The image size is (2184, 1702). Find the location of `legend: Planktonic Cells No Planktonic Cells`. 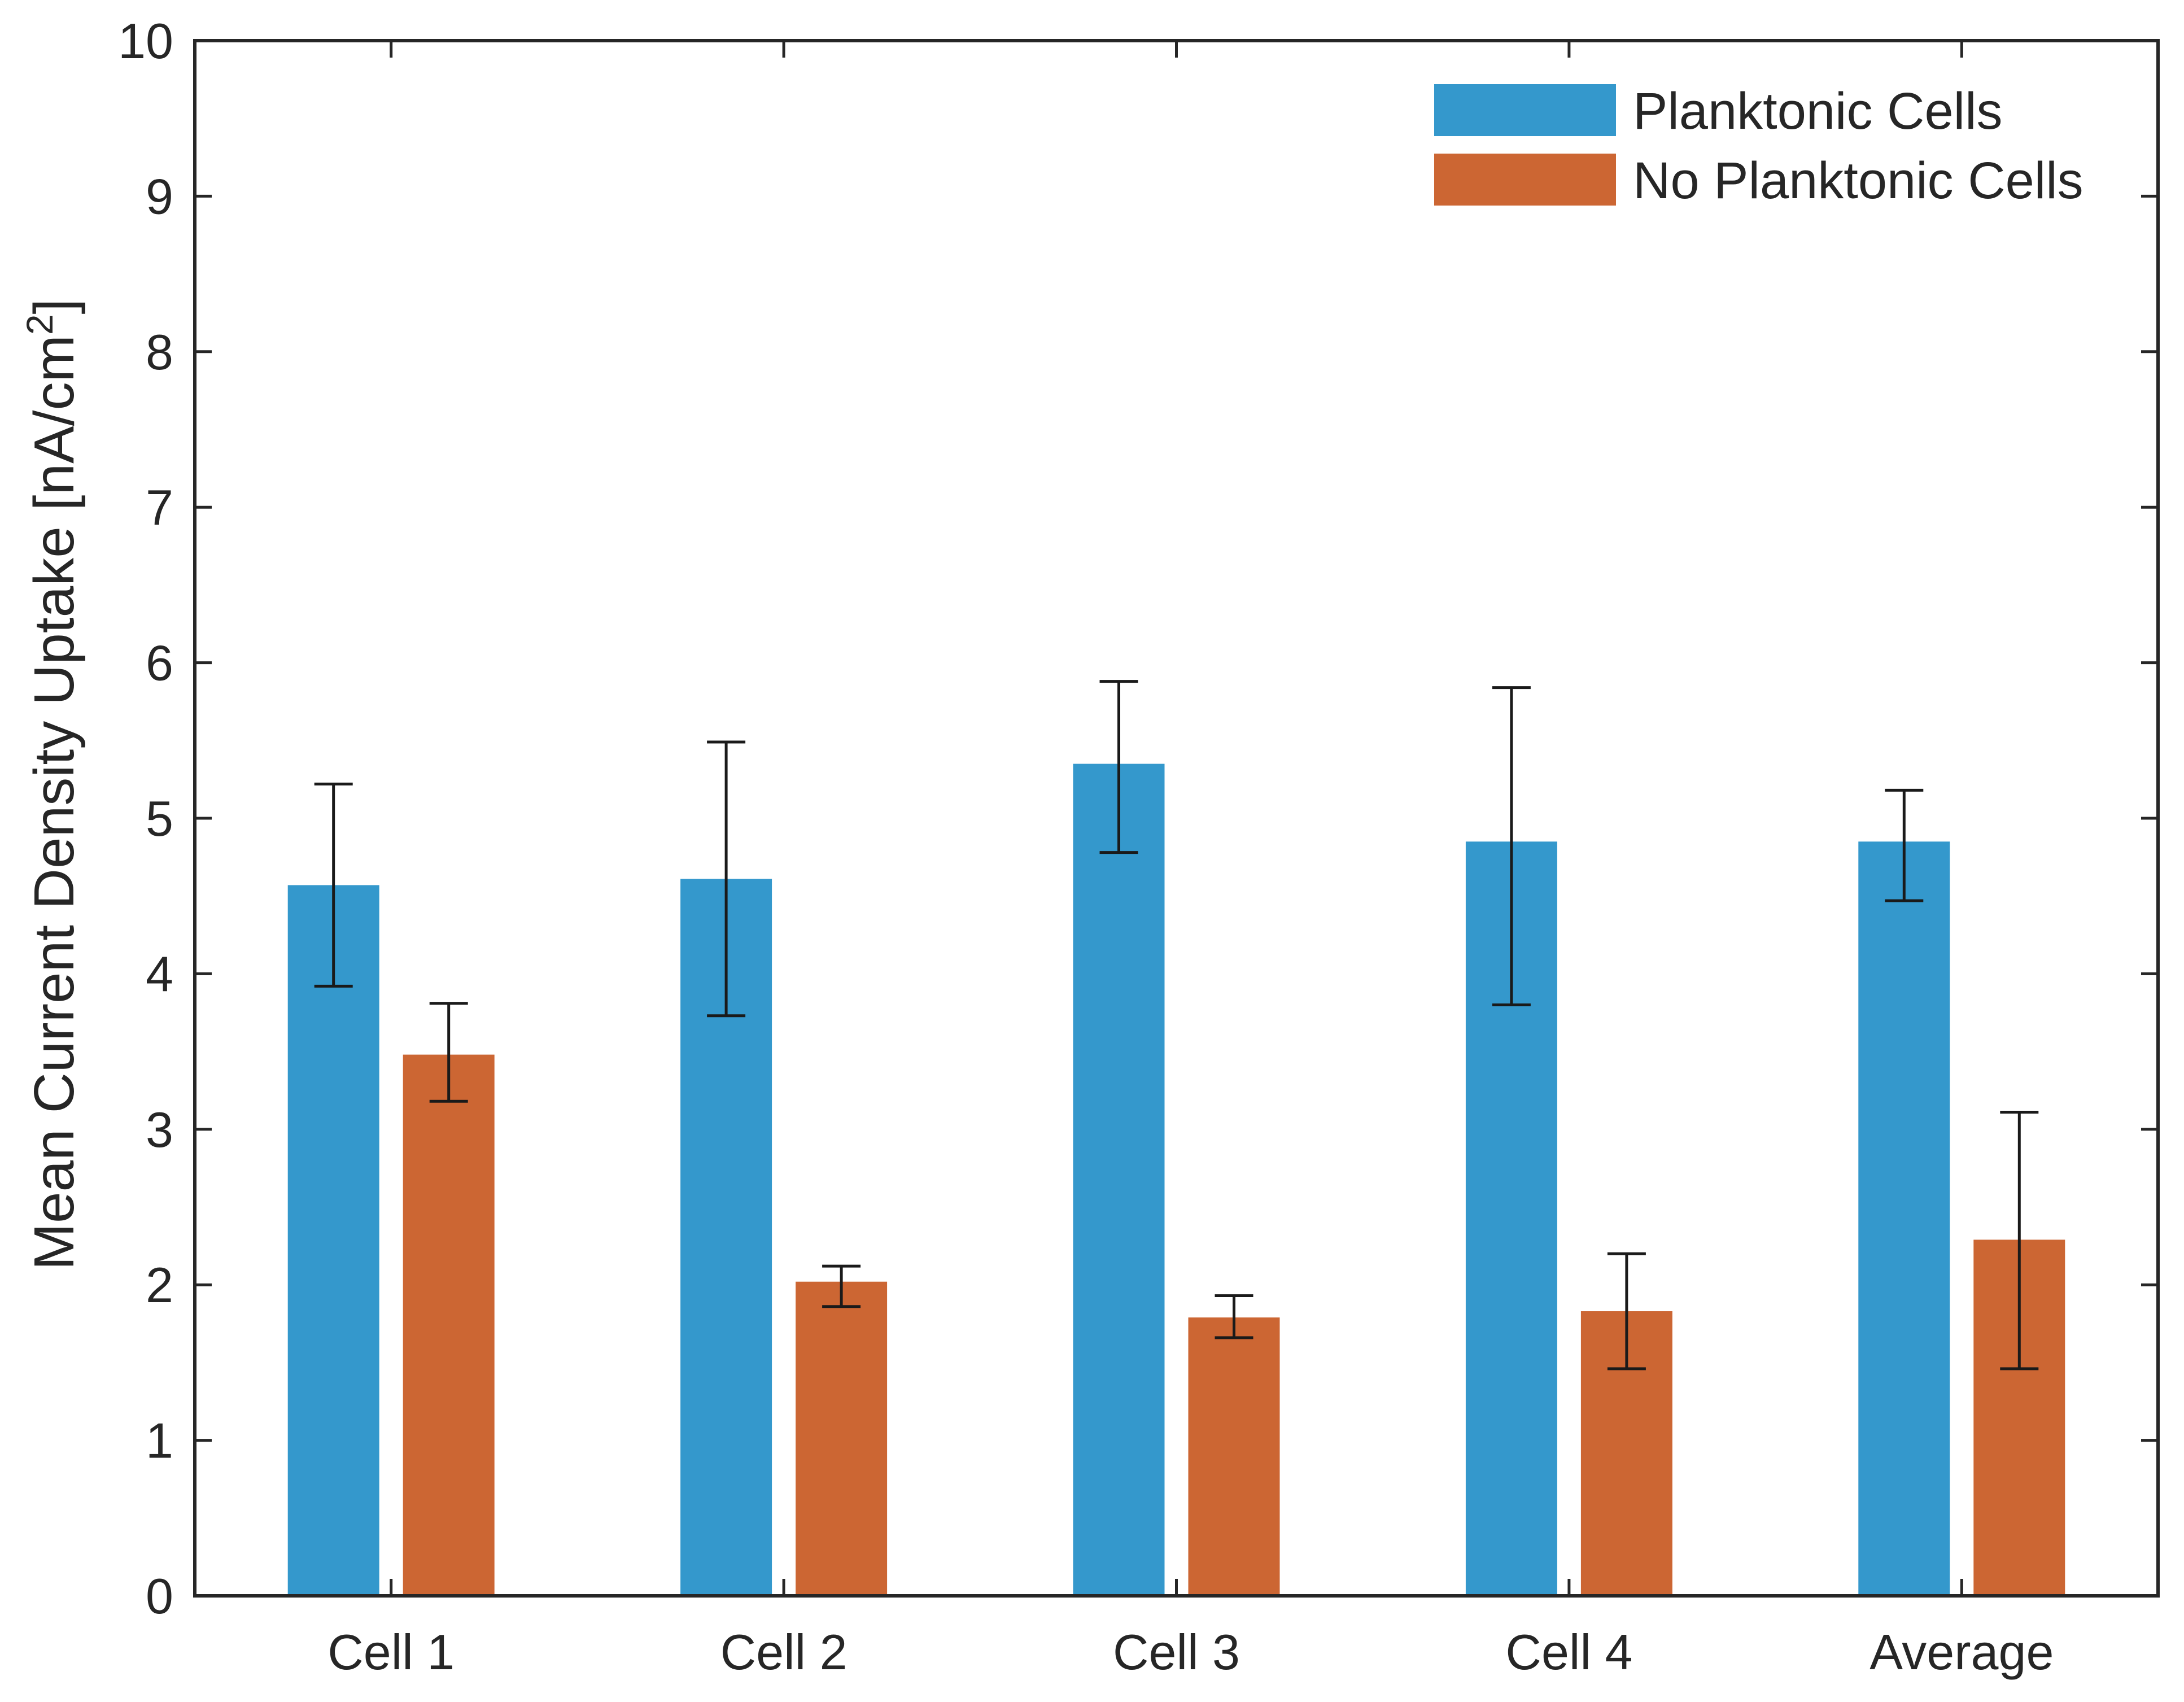

legend: Planktonic Cells No Planktonic Cells is located at coordinates (1758, 146).